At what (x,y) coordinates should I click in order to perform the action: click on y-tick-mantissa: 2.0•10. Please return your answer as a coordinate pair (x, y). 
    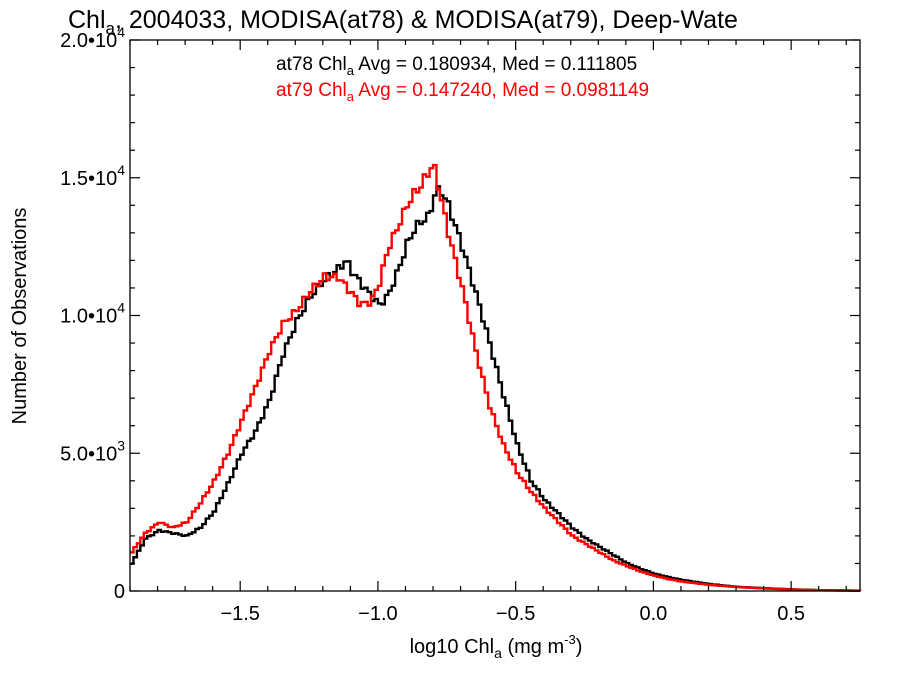
    Looking at the image, I should click on (88, 41).